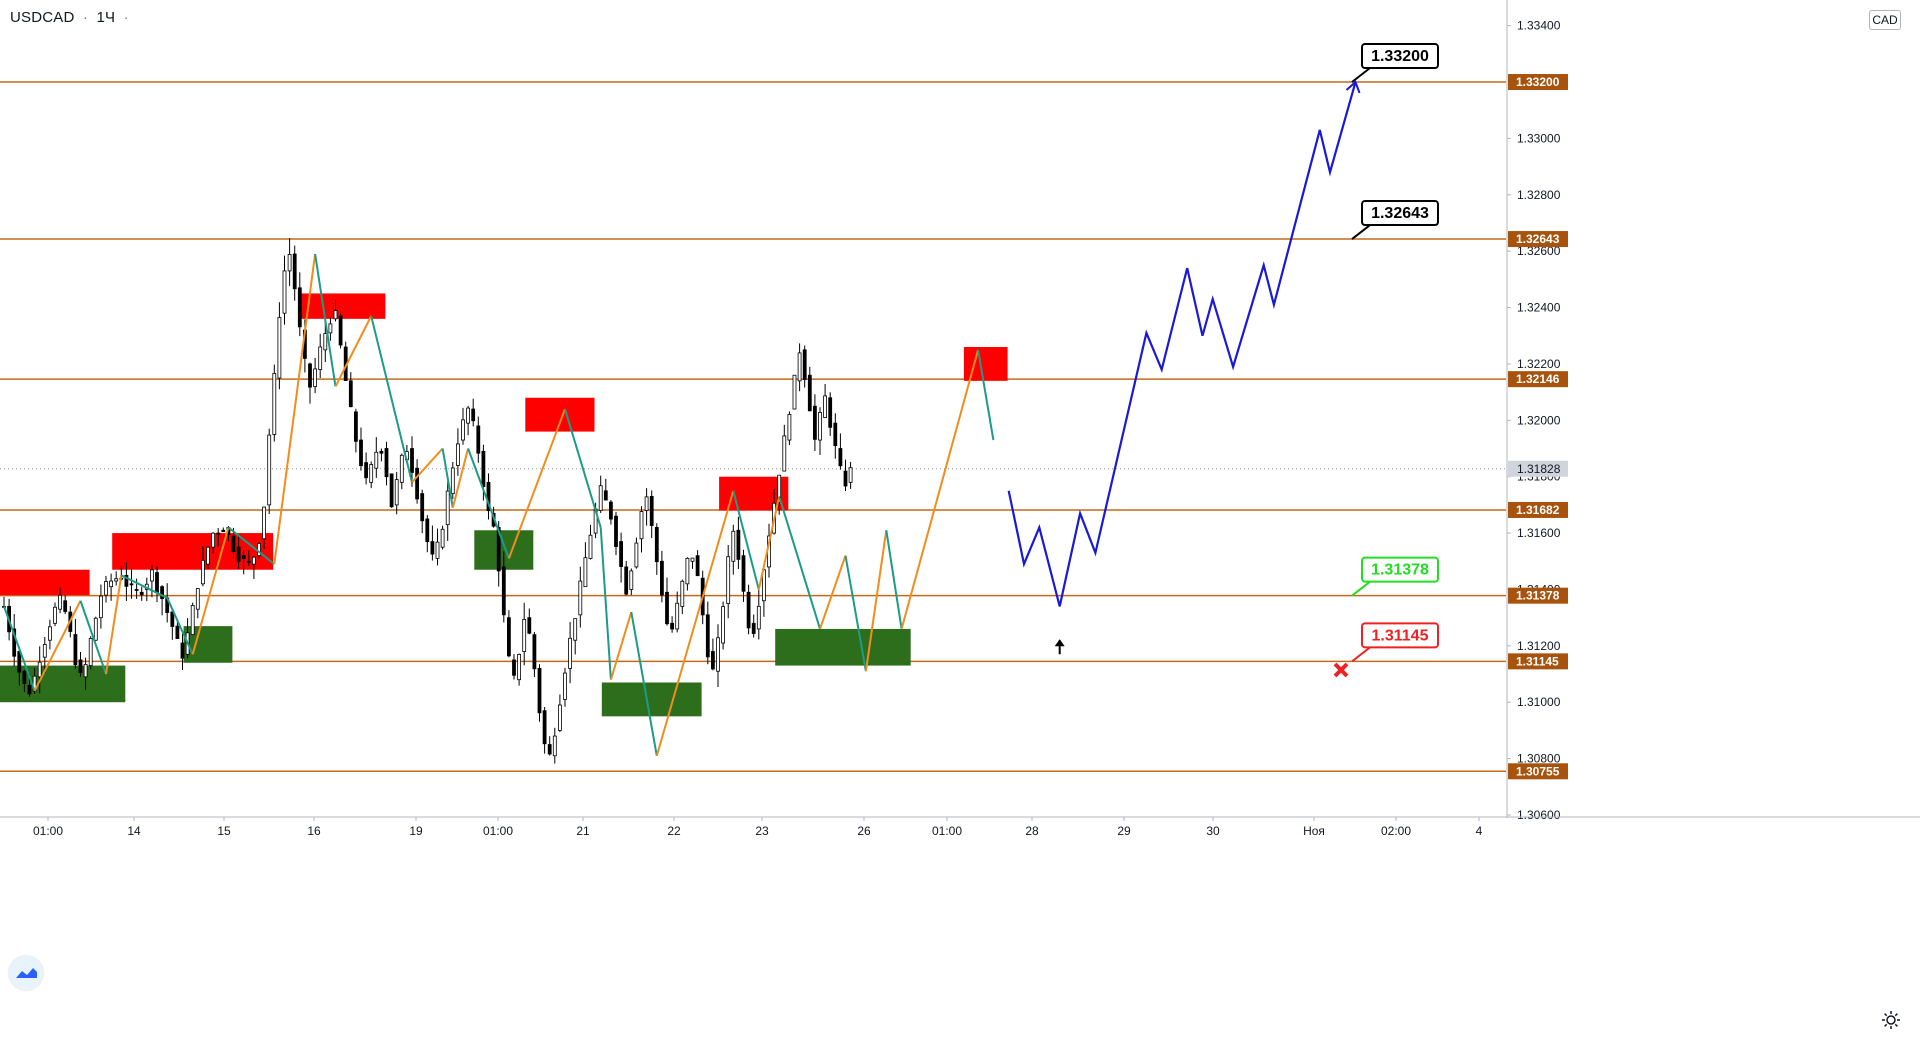 The image size is (1920, 1042). I want to click on supply-zone, so click(193, 551).